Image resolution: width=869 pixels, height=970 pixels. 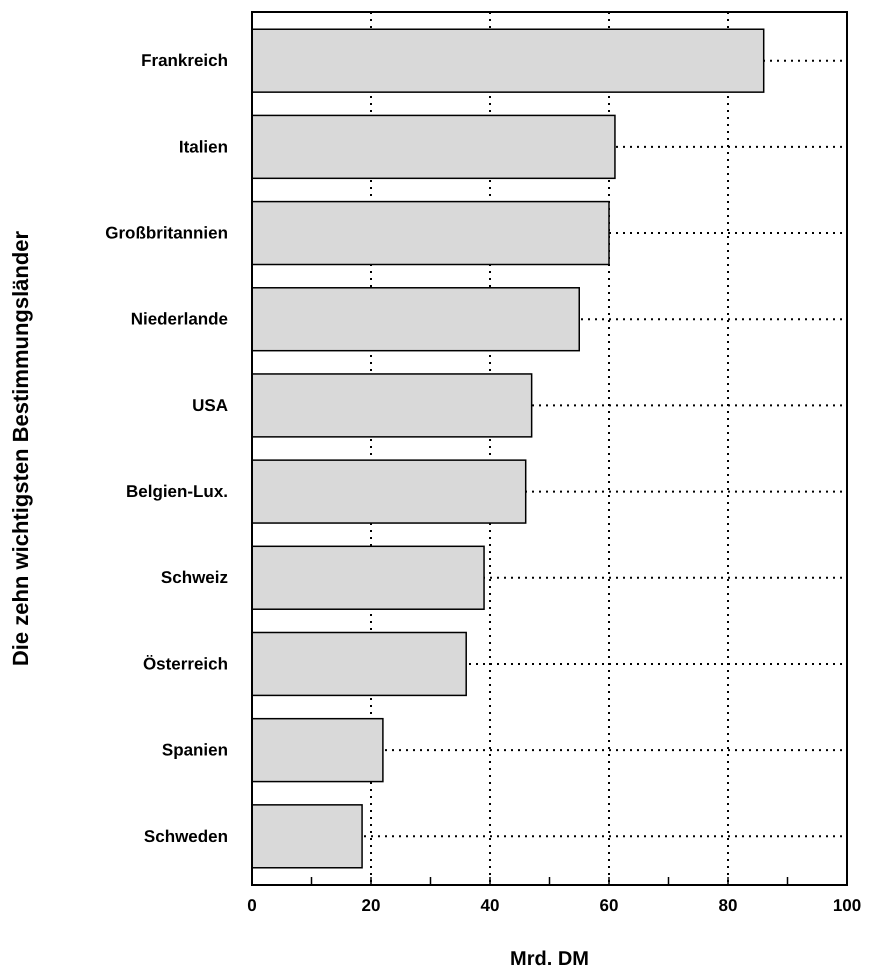 I want to click on y-axis-title: Die zehn wichtigsten Bestimmungsländer, so click(x=20, y=448).